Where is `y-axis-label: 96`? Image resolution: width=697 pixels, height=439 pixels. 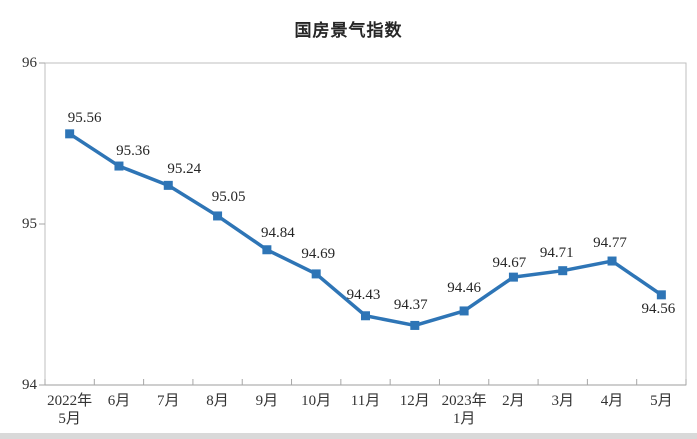
y-axis-label: 96 is located at coordinates (29, 63).